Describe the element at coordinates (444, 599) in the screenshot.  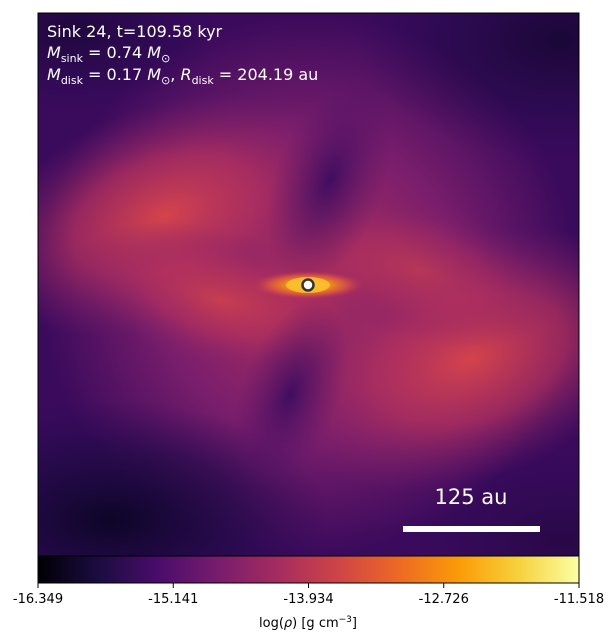
I see `colorbar-tick-label: -12.726` at that location.